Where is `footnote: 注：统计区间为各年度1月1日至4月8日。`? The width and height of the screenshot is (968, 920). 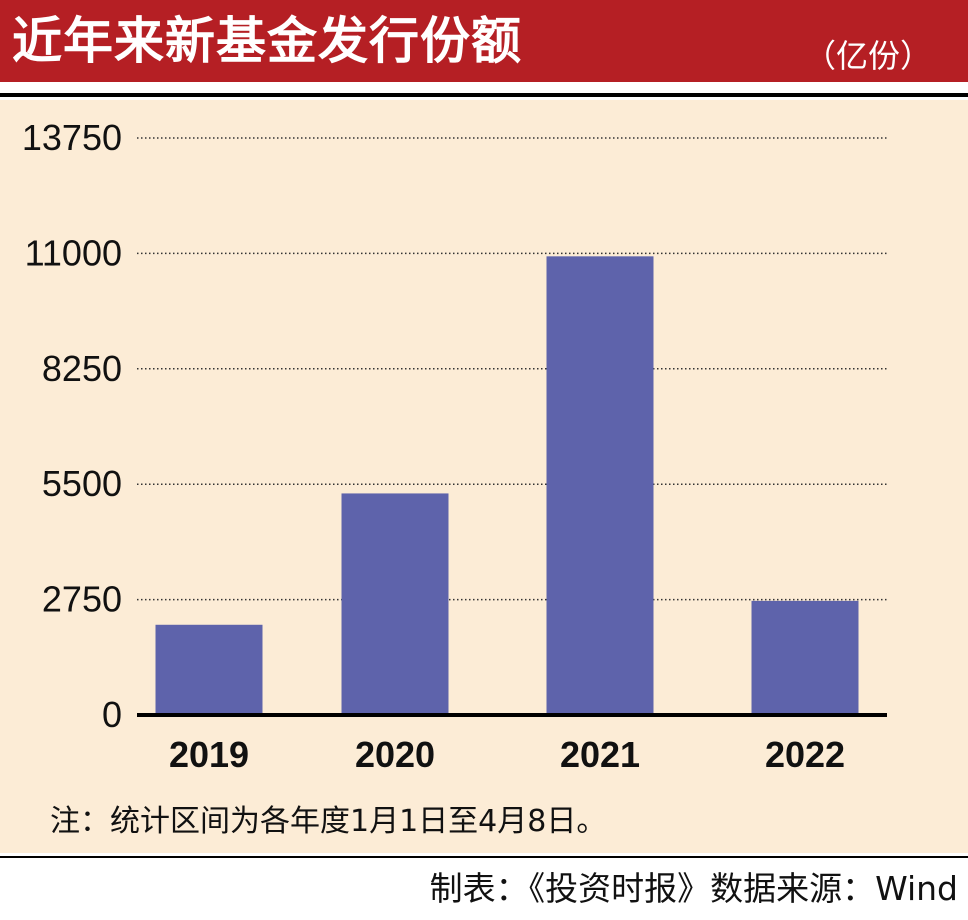
footnote: 注：统计区间为各年度1月1日至4月8日。 is located at coordinates (328, 821).